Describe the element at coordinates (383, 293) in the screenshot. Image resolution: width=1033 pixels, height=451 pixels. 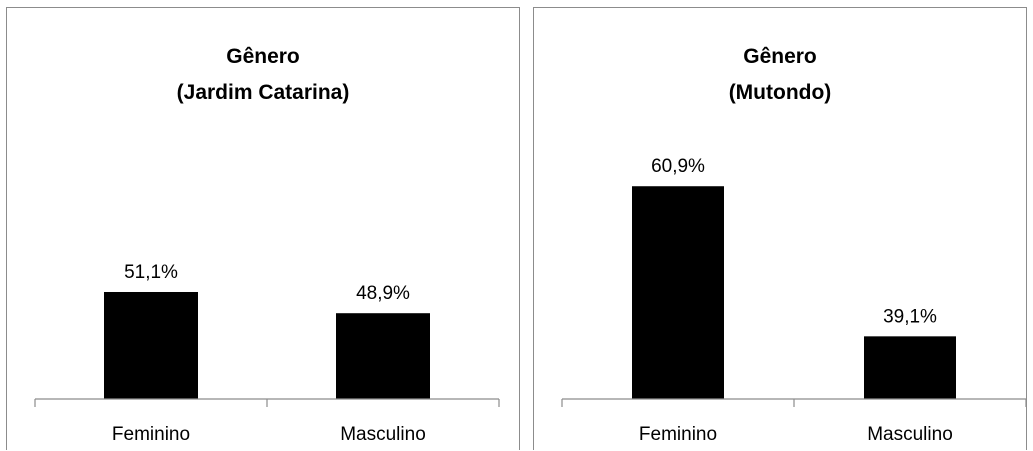
I see `data-label-masculino: 48,9%` at that location.